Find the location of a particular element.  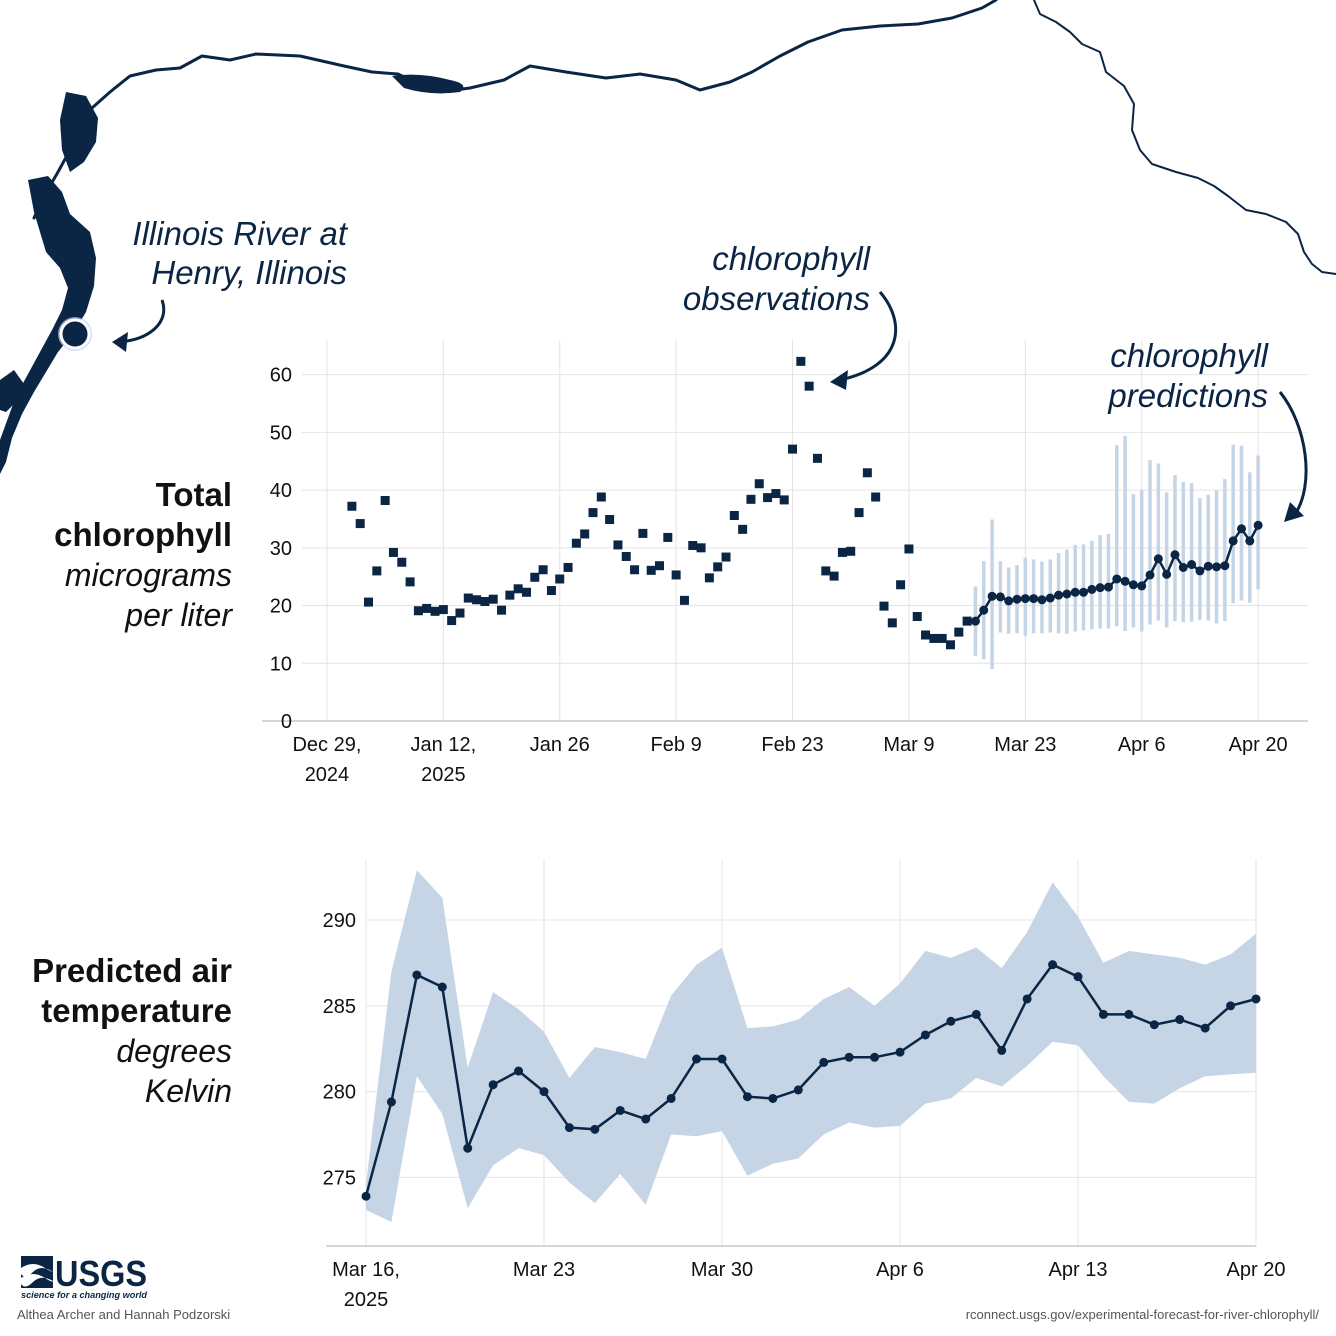

y-tick-label: 285 is located at coordinates (339, 1007).